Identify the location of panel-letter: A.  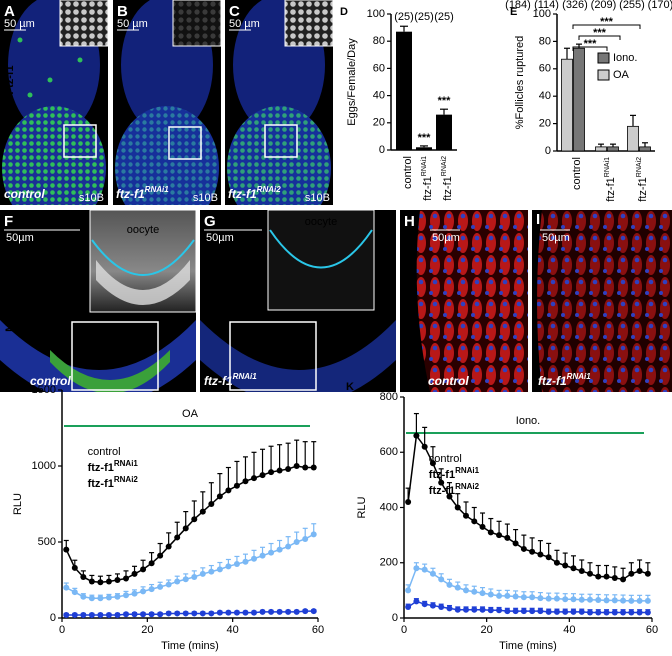
(9, 11).